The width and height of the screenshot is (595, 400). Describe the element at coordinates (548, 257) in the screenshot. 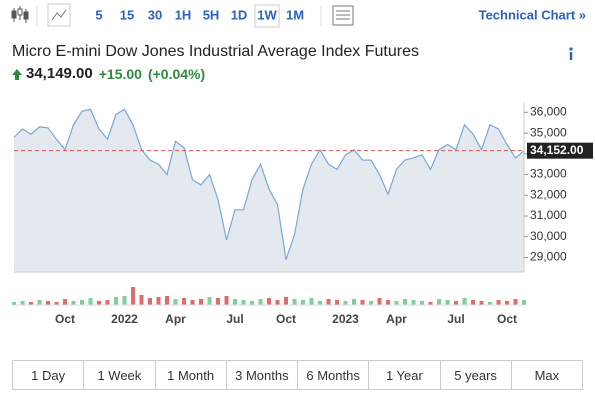

I see `y-tick-label: 29,000` at that location.